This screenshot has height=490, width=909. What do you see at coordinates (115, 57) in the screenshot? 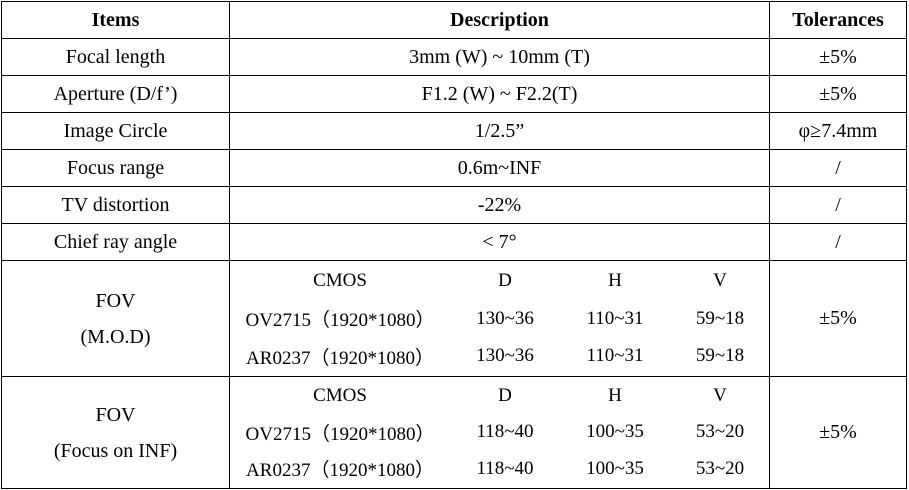
I see `cell: Focal length` at bounding box center [115, 57].